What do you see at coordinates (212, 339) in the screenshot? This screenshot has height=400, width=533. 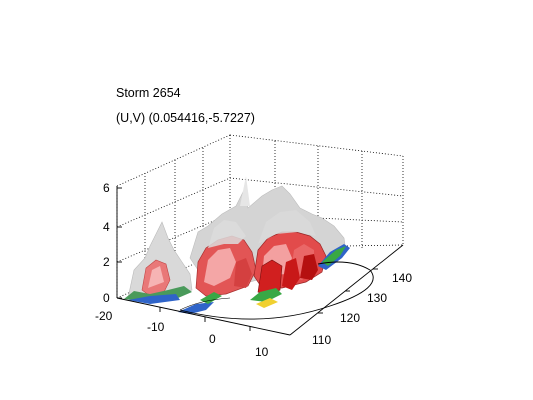 I see `x-tick-label: 0` at bounding box center [212, 339].